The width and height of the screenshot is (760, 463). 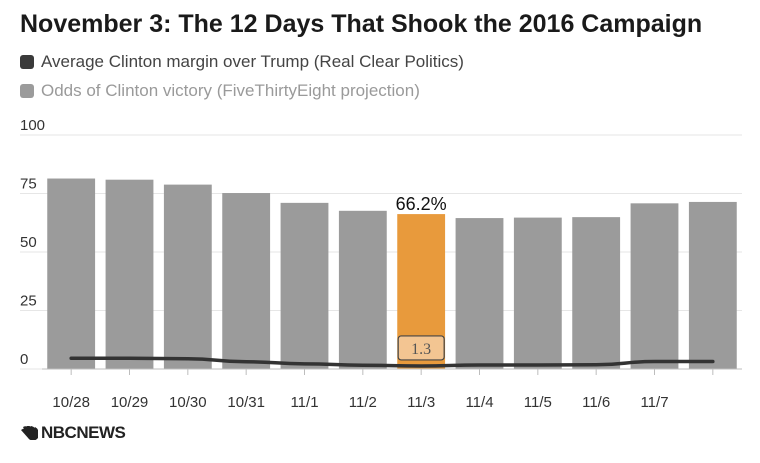 I want to click on x-tick-label: 11/4, so click(x=479, y=401).